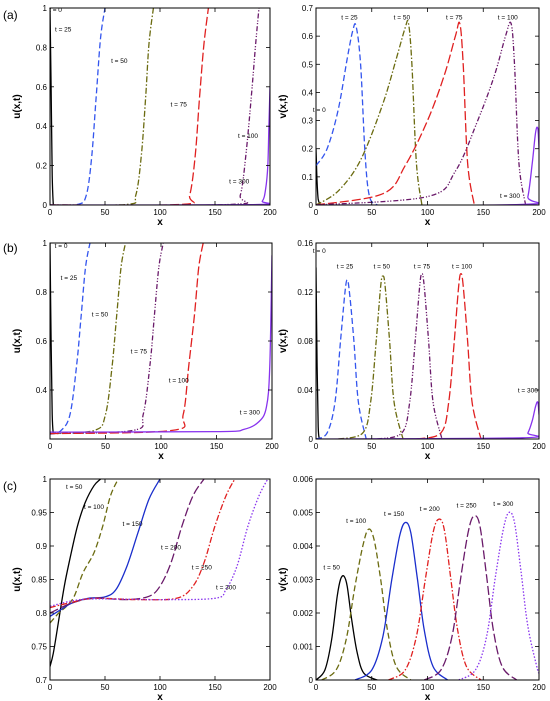 The image size is (550, 701). I want to click on y-tick-label: 0.5, so click(308, 64).